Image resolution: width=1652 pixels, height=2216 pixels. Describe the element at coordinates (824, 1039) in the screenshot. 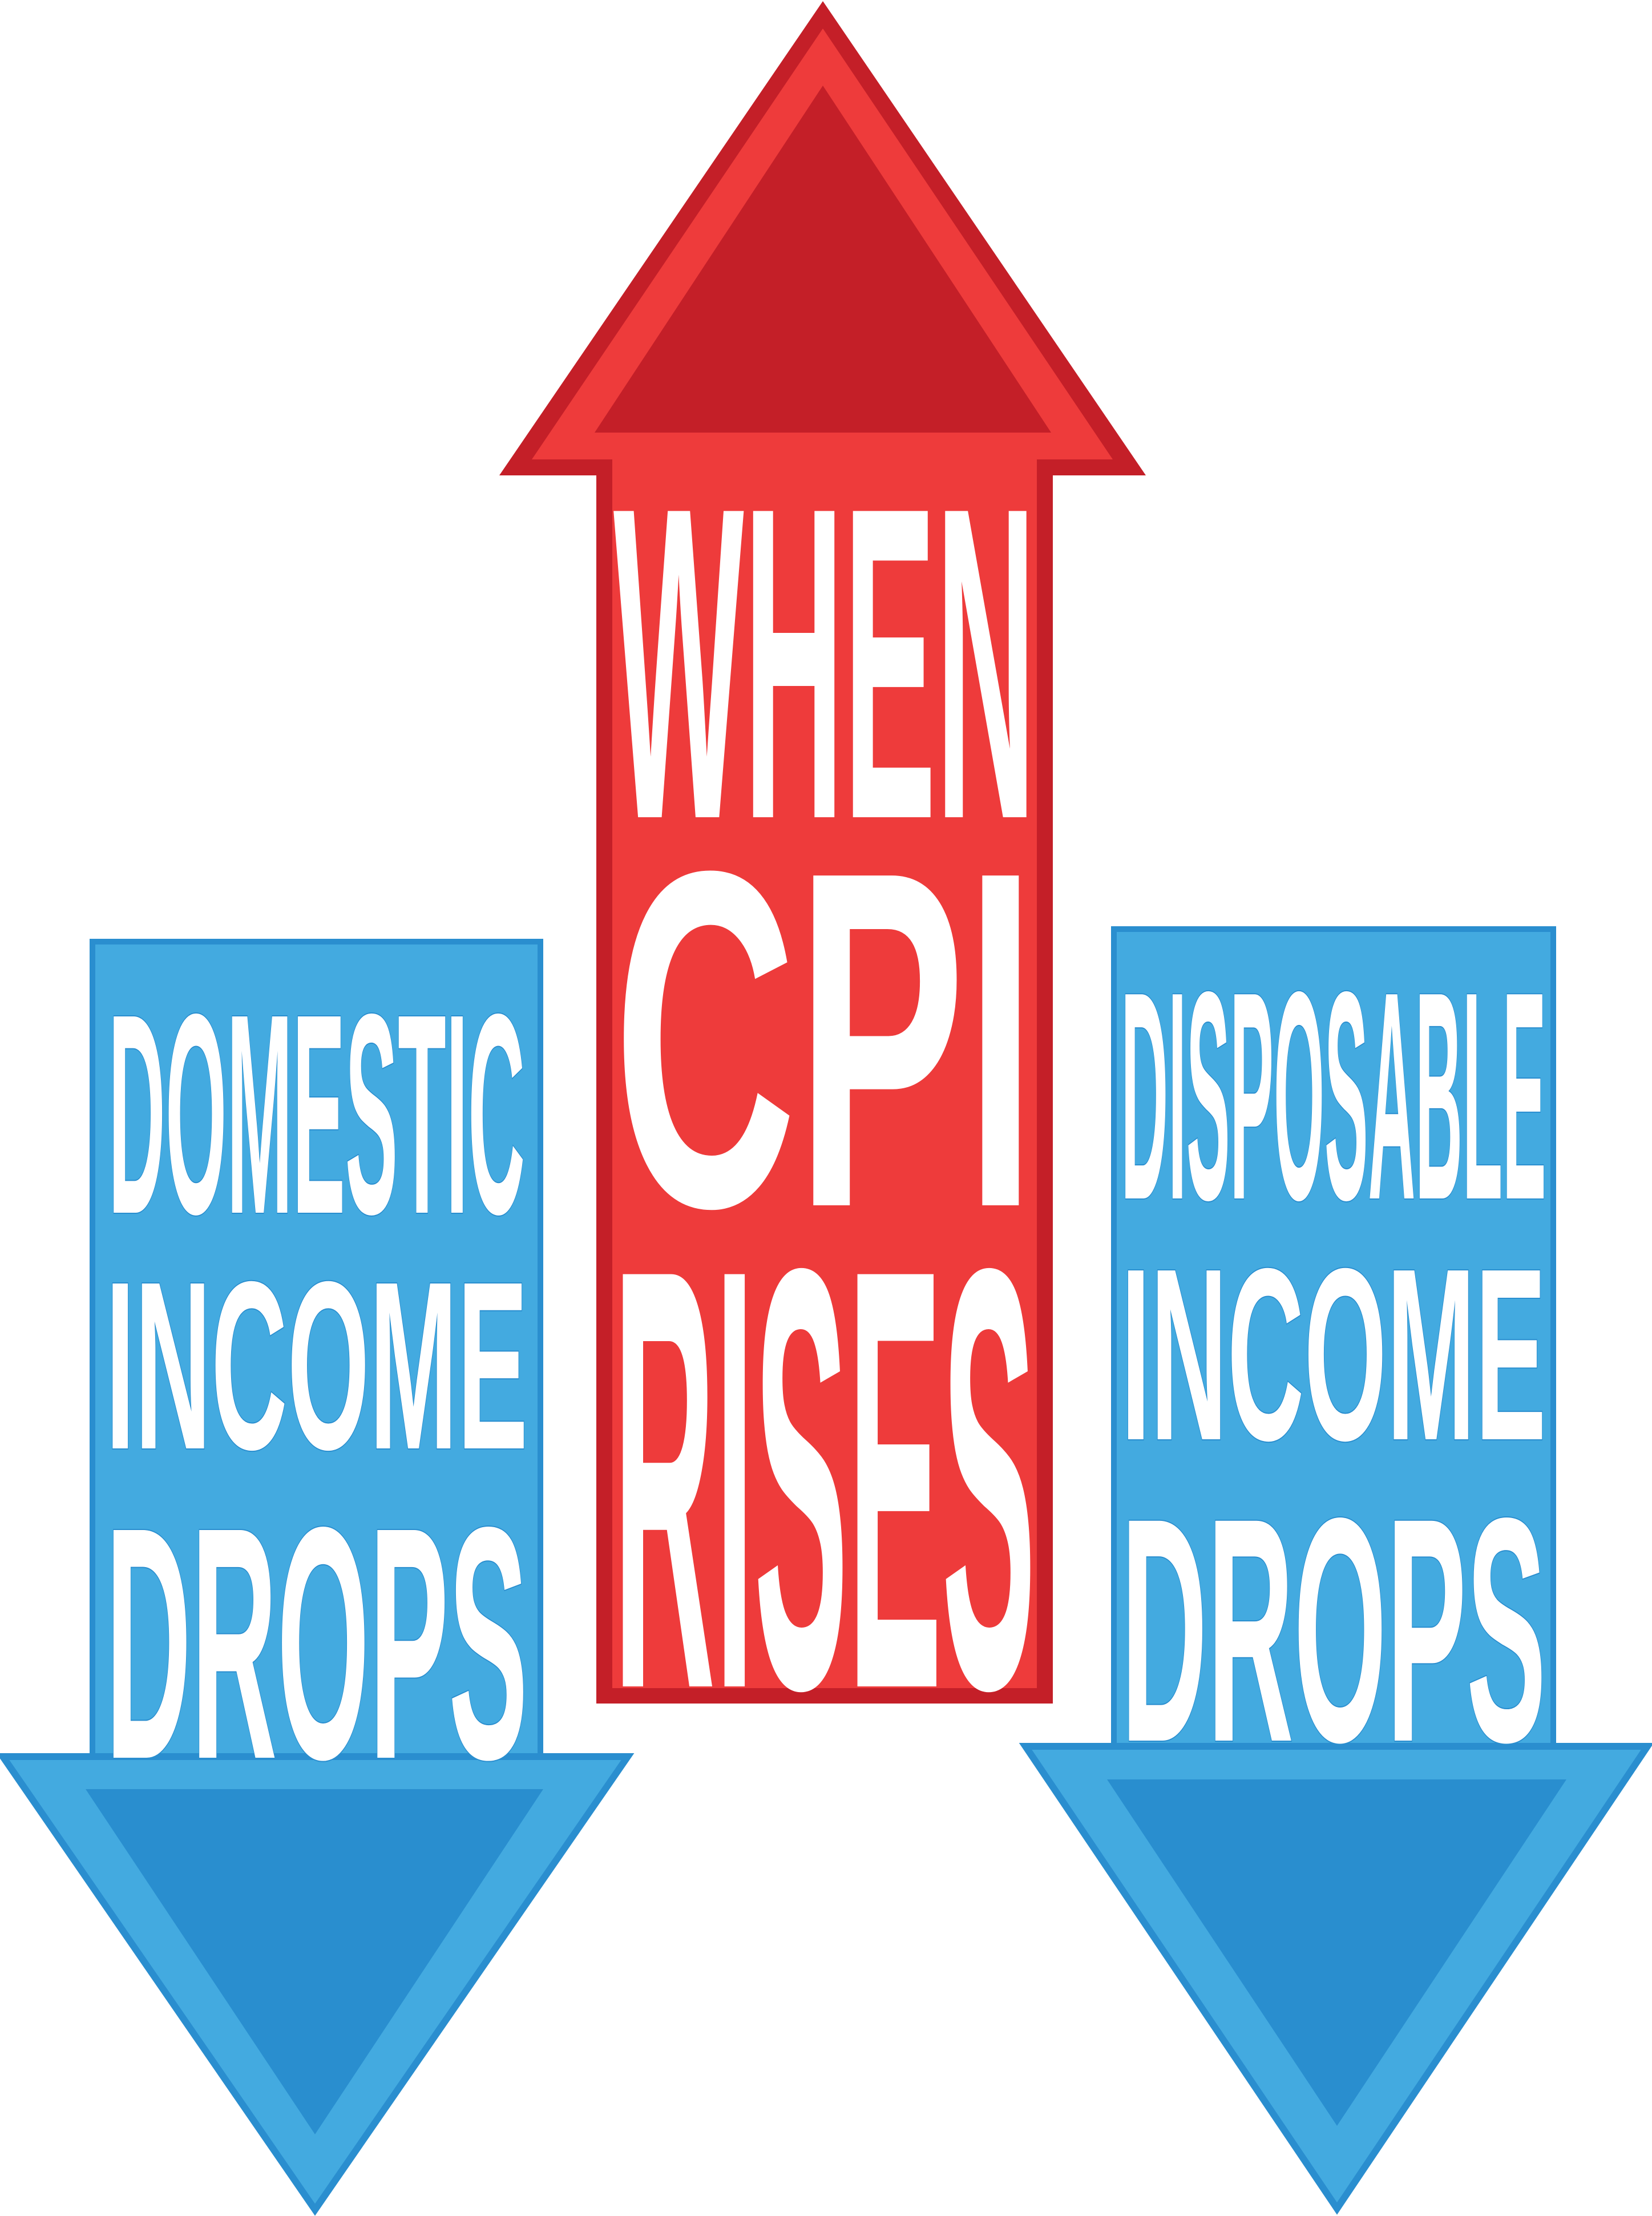

I see `center-arrow-line2: CPI` at that location.